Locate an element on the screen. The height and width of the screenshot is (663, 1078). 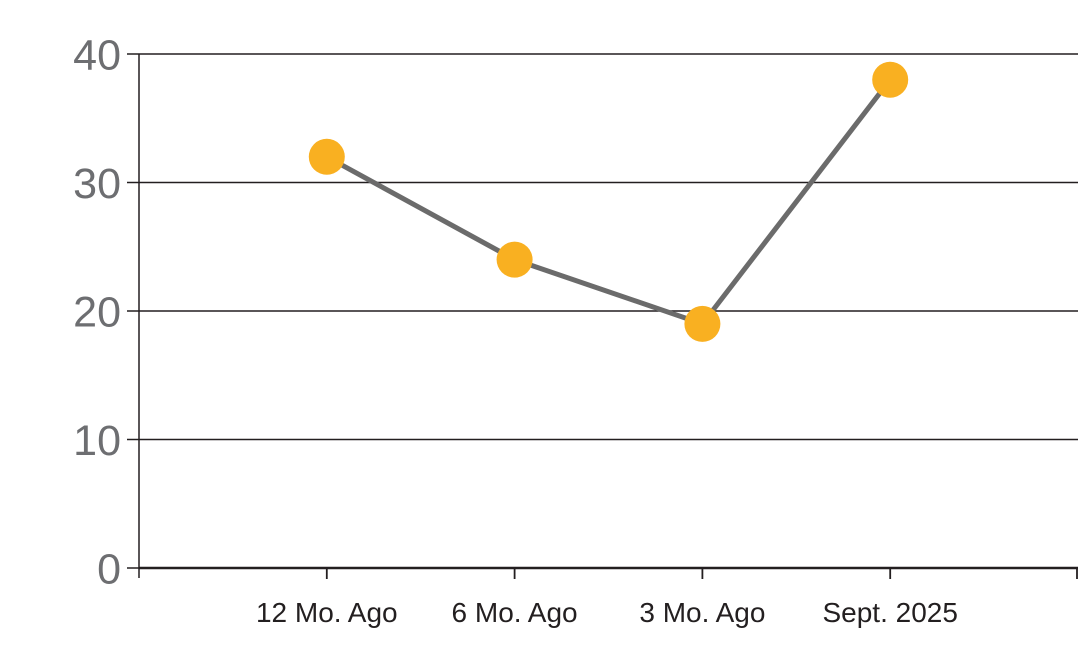
x-axis-tick-label: 3 Mo. Ago is located at coordinates (702, 612).